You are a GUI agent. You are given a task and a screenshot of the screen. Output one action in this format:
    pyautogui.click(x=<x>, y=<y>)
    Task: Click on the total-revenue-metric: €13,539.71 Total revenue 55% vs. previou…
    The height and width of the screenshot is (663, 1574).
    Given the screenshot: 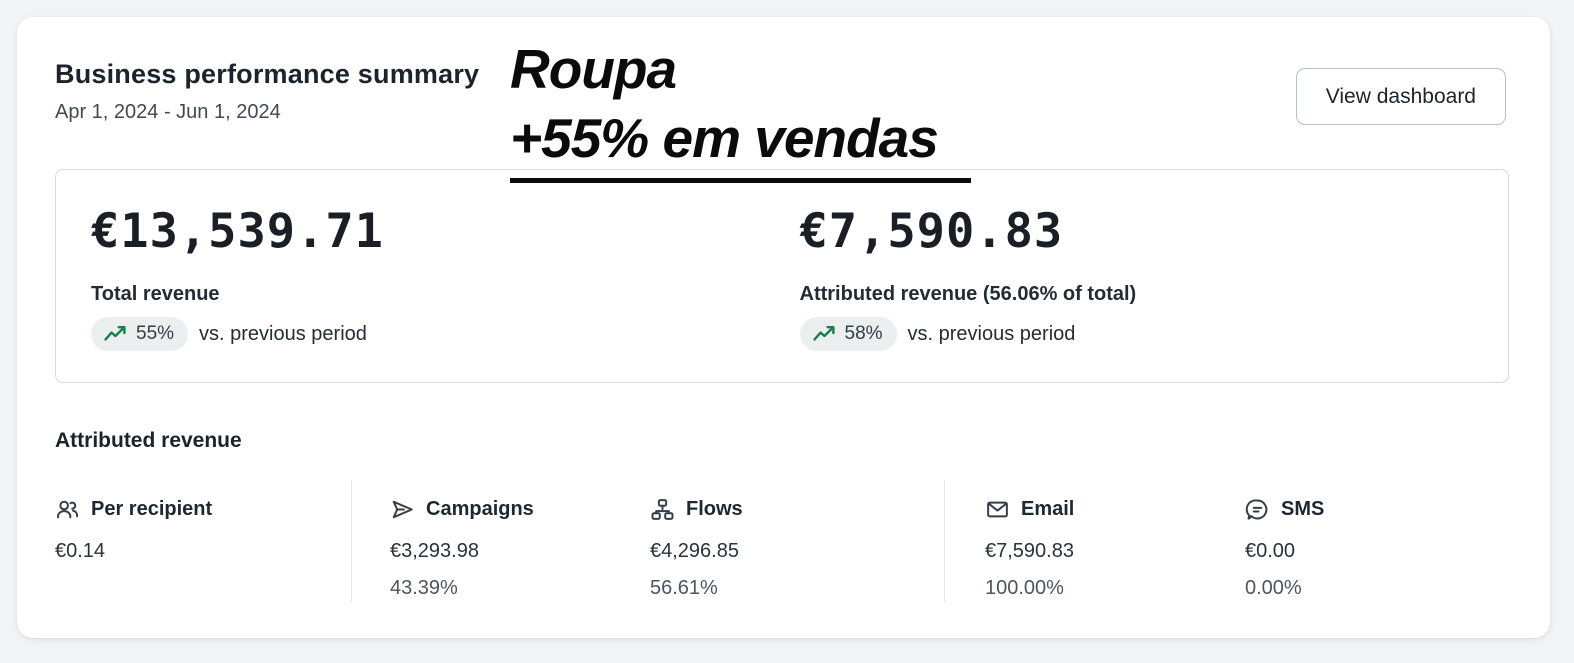 What is the action you would take?
    pyautogui.click(x=445, y=293)
    